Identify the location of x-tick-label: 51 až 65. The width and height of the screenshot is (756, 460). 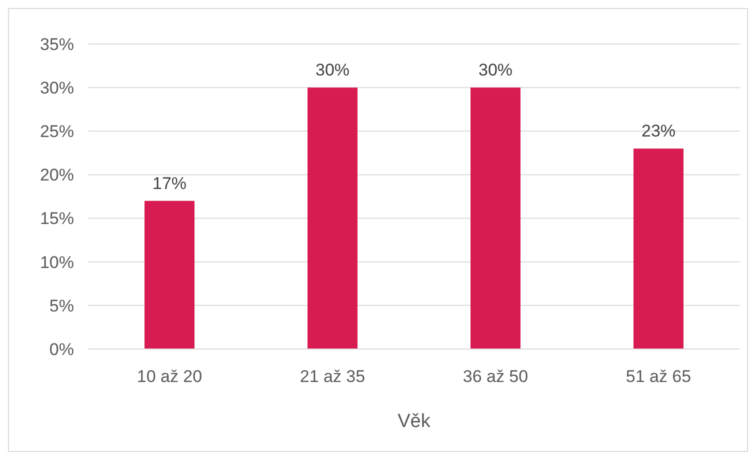
(659, 376).